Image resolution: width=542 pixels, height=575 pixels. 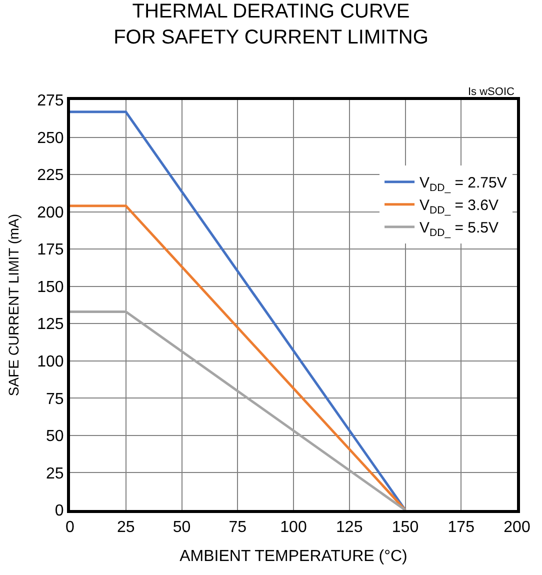 What do you see at coordinates (459, 206) in the screenshot?
I see `legend-label: V$_{DD_}$ = 3.6V` at bounding box center [459, 206].